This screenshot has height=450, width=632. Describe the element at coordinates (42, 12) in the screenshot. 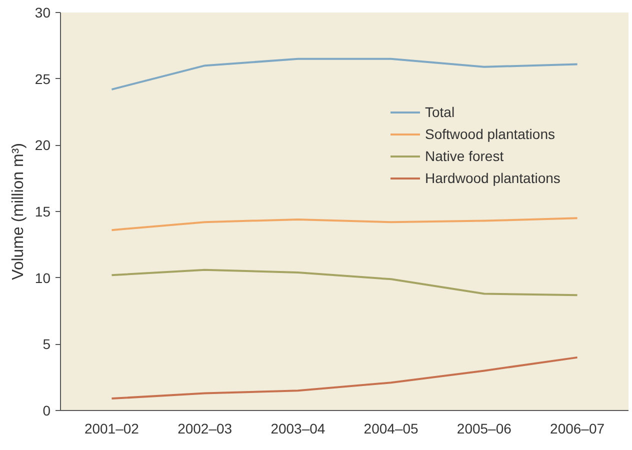

I see `y-tick-label: 30` at that location.